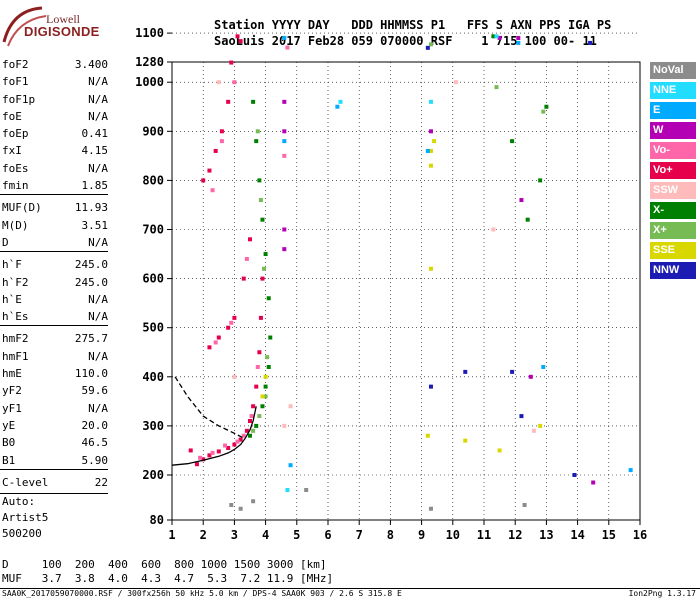 The image size is (700, 600). What do you see at coordinates (15, 225) in the screenshot?
I see `param-name: M(D)` at bounding box center [15, 225].